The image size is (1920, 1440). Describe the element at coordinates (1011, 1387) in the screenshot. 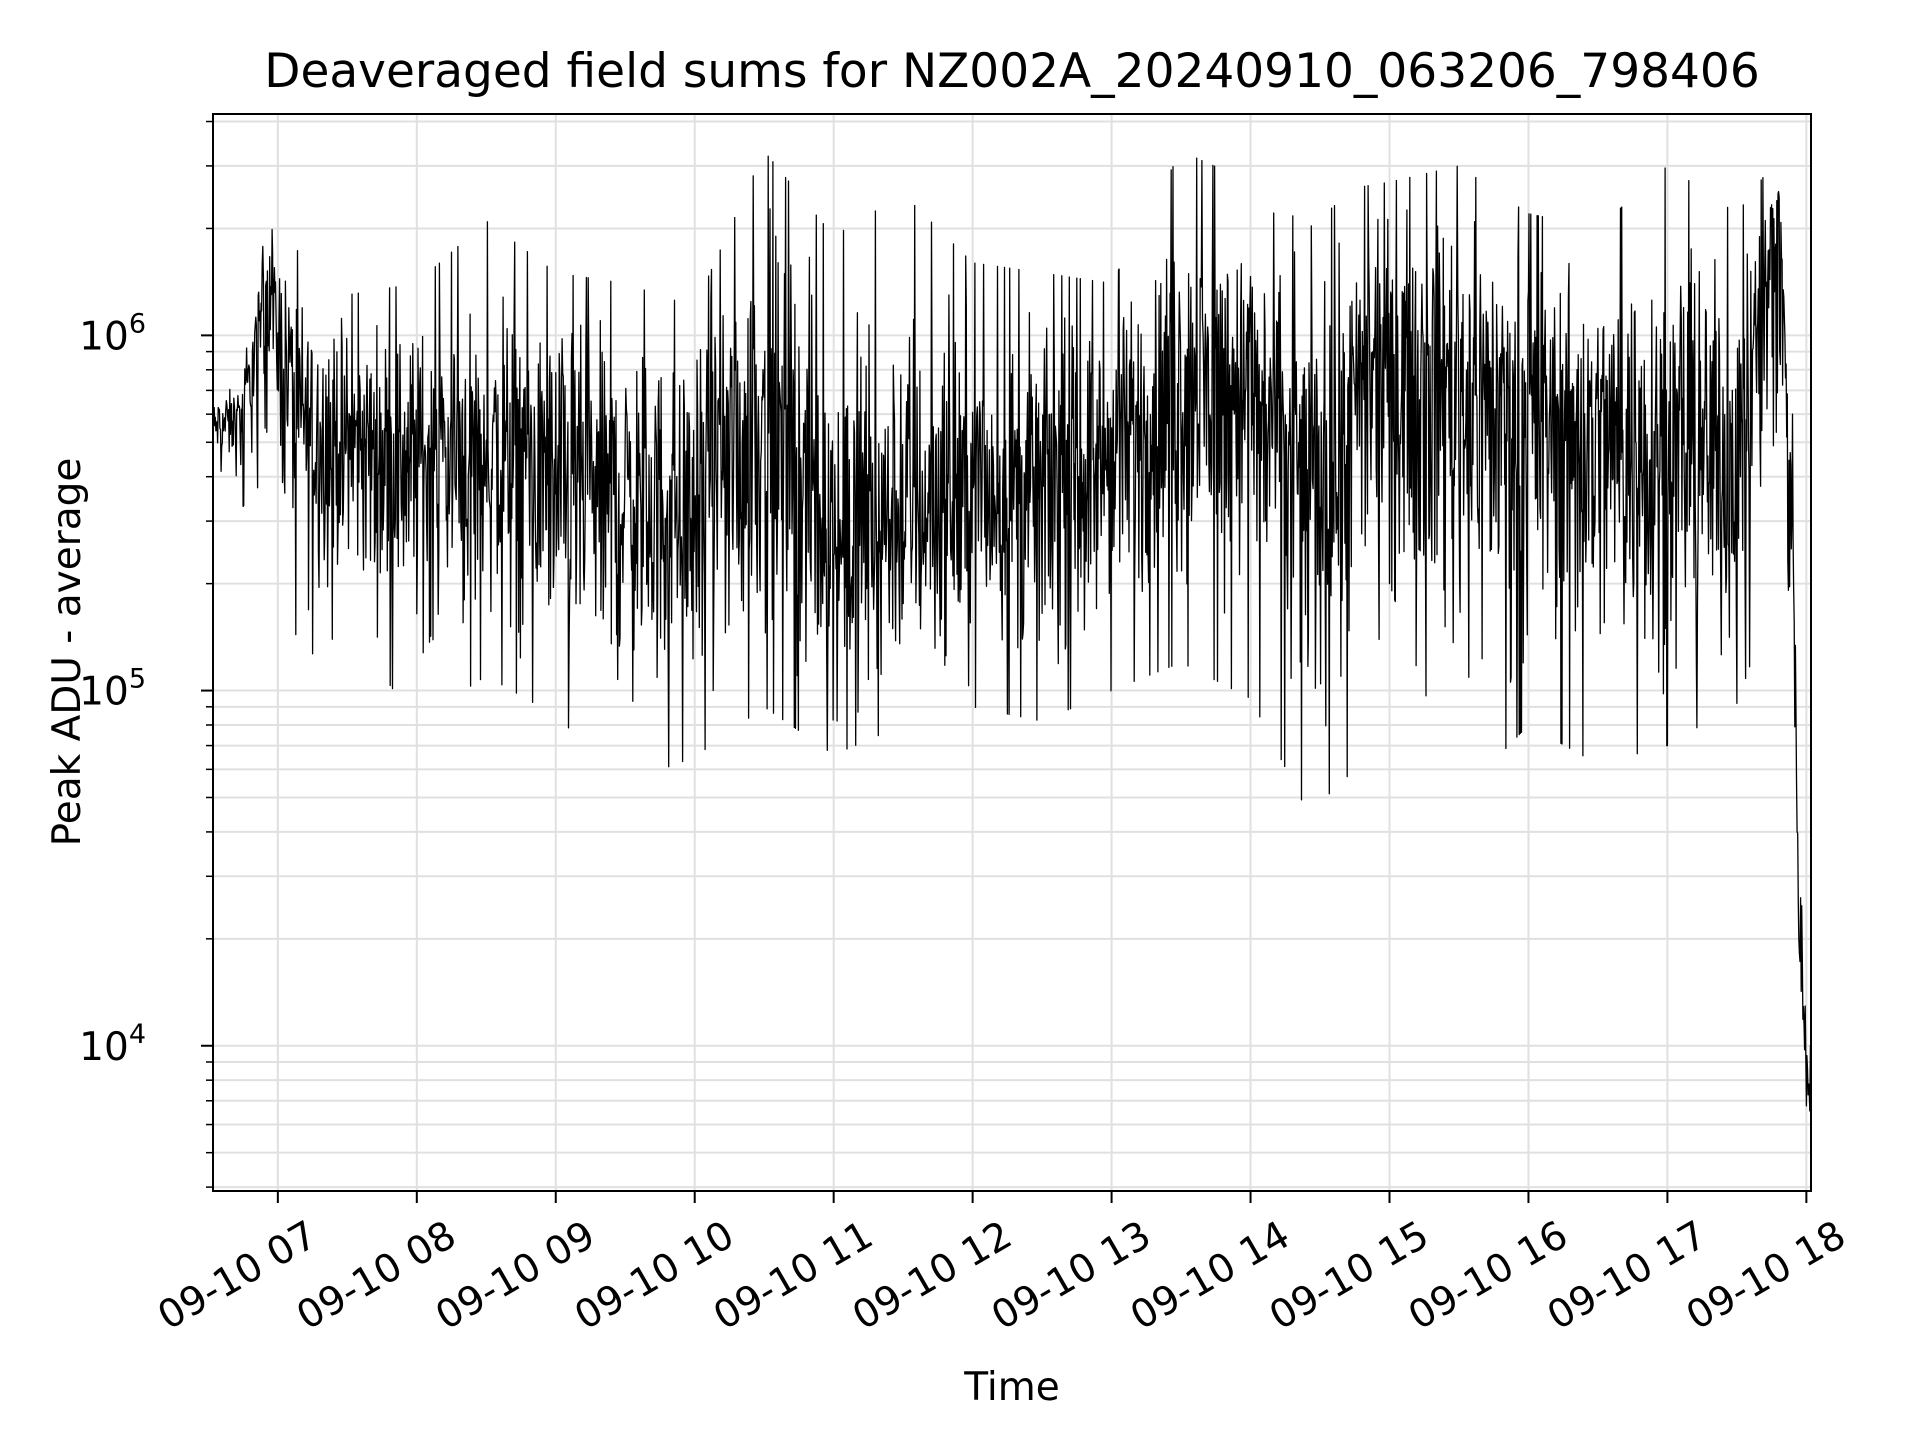

I see `x-axis-label: Time` at that location.